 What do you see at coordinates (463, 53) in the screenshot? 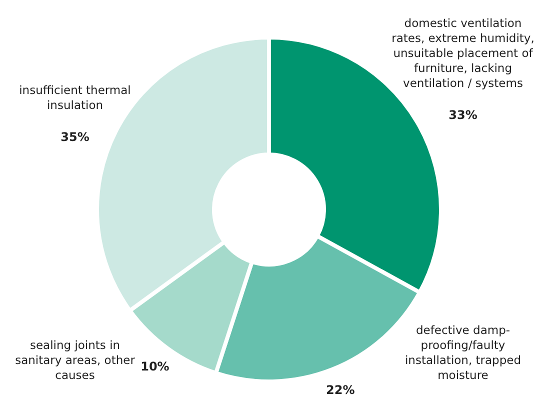
I see `slice-label: domestic ventilation rates, extreme humidity, unsuitable placement of furniture, lacking ventilation / systems` at bounding box center [463, 53].